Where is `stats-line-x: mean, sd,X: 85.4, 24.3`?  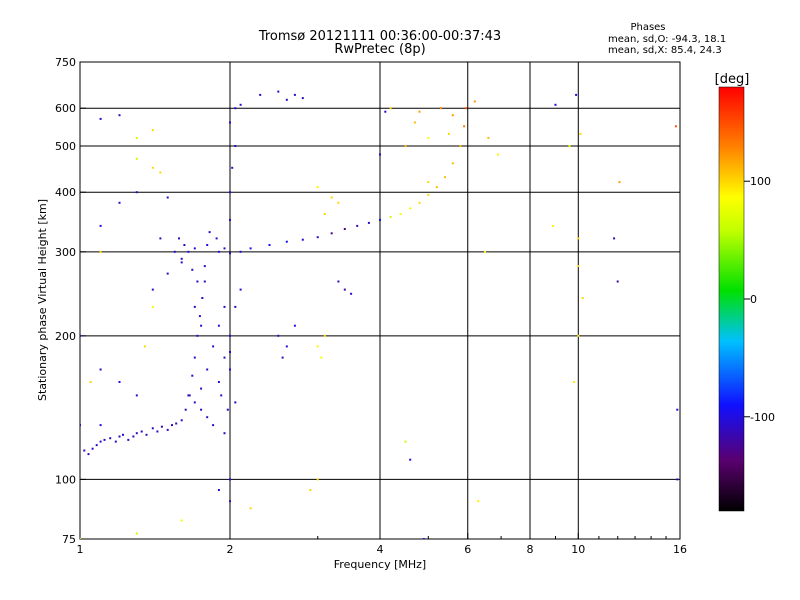
stats-line-x: mean, sd,X: 85.4, 24.3 is located at coordinates (665, 50).